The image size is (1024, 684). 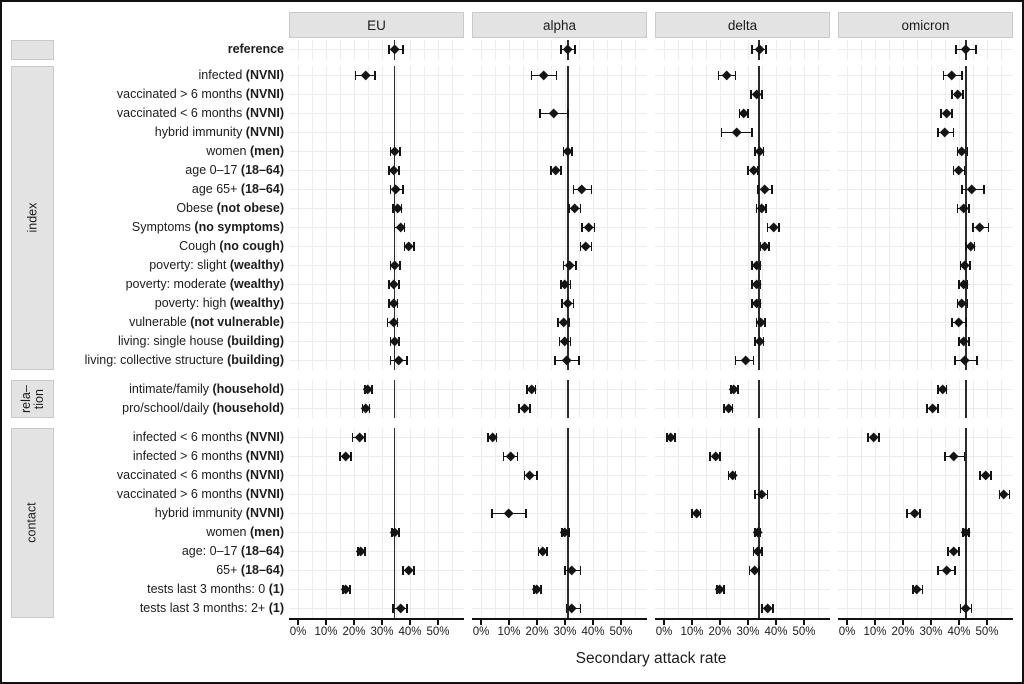 I want to click on row-label: living: collective structure (building), so click(x=184, y=360).